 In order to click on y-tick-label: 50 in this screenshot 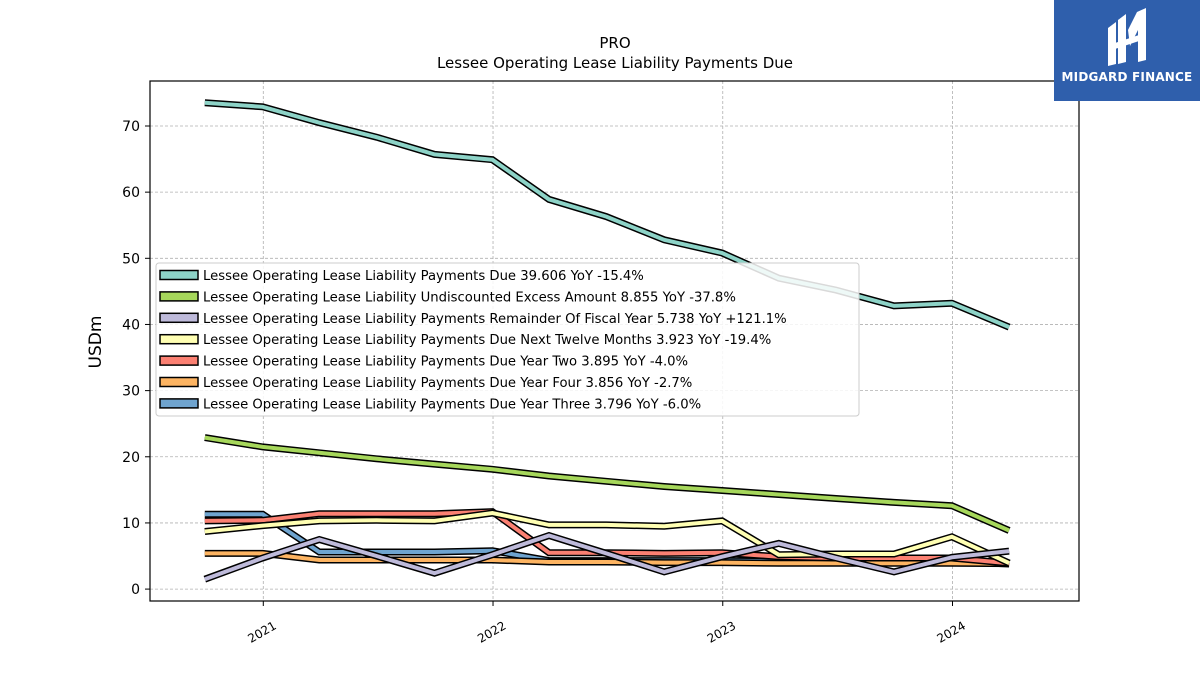, I will do `click(131, 259)`.